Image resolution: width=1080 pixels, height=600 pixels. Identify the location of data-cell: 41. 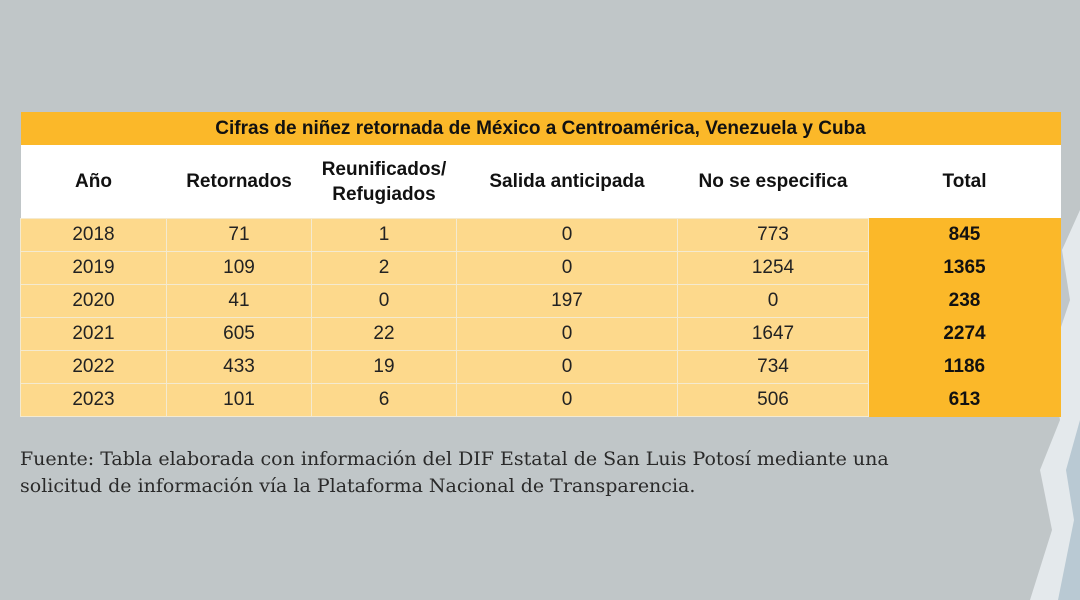
(239, 301).